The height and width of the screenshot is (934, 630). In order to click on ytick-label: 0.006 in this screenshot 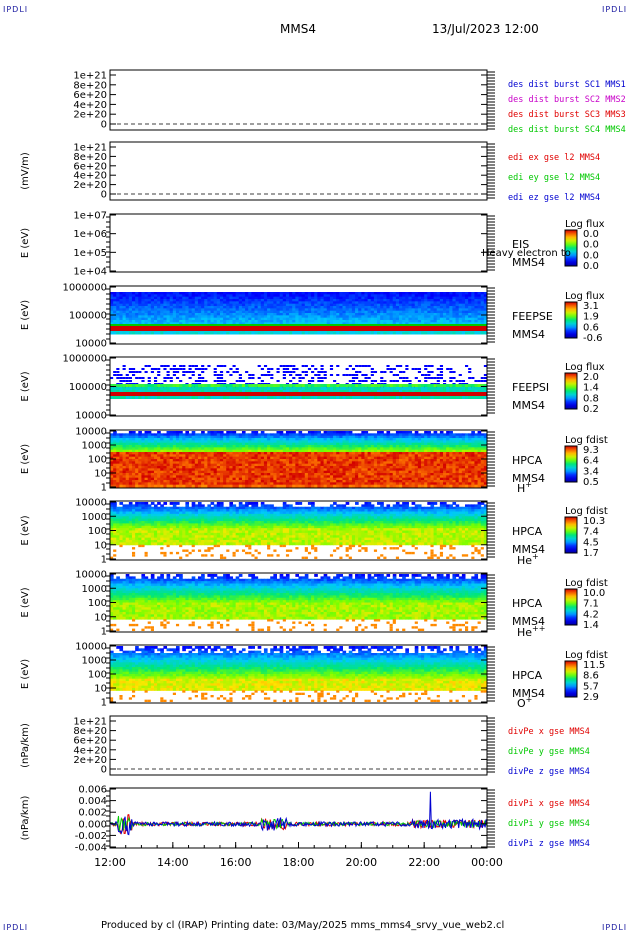, I will do `click(92, 790)`.